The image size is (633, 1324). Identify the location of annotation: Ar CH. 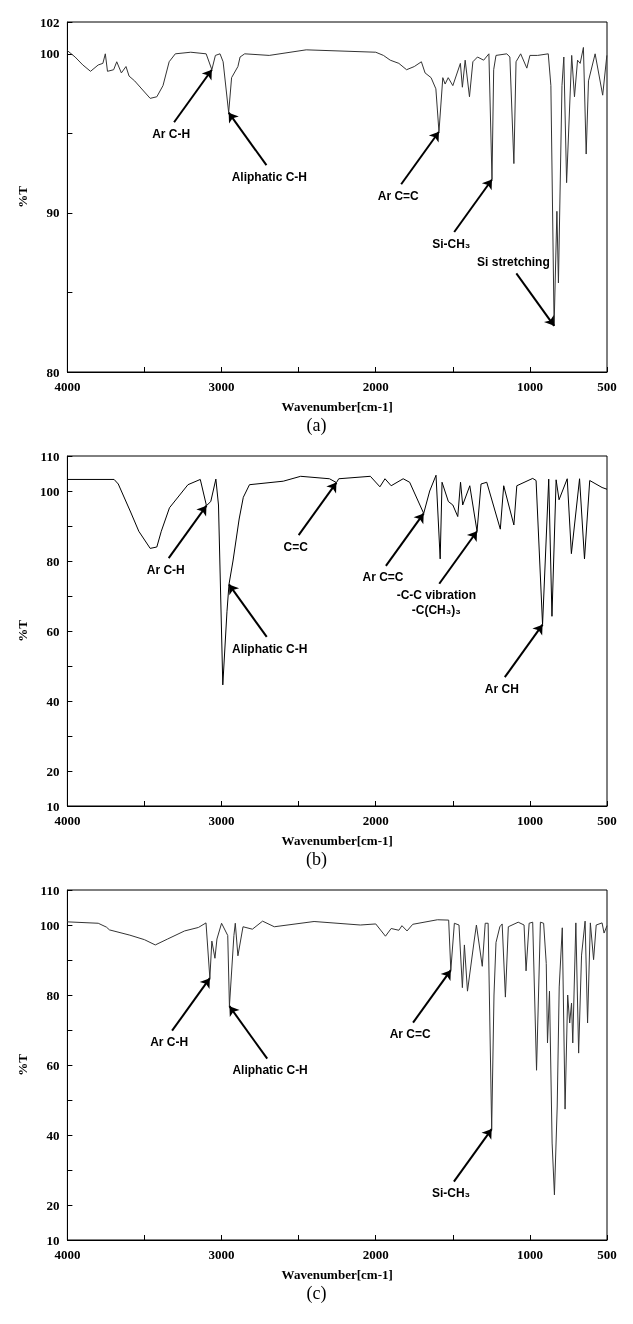
(501, 688).